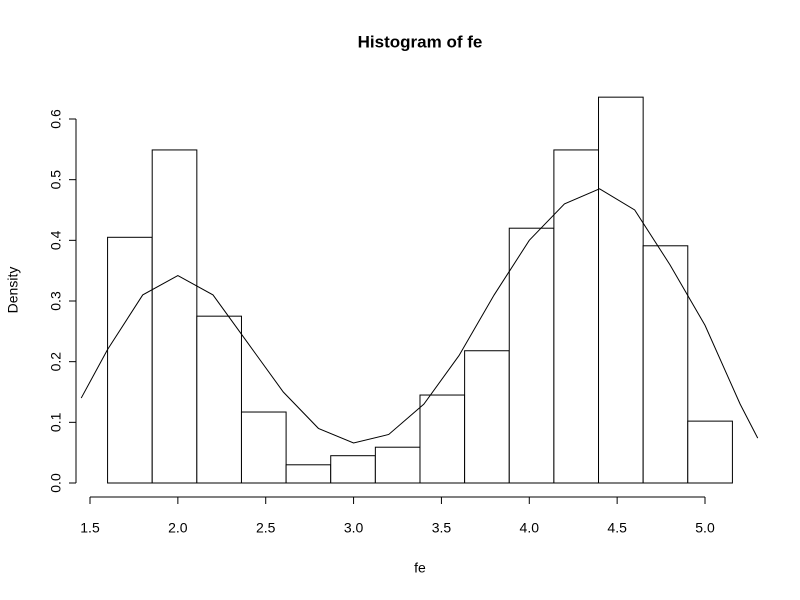  I want to click on x-tick-label: 4.5, so click(617, 528).